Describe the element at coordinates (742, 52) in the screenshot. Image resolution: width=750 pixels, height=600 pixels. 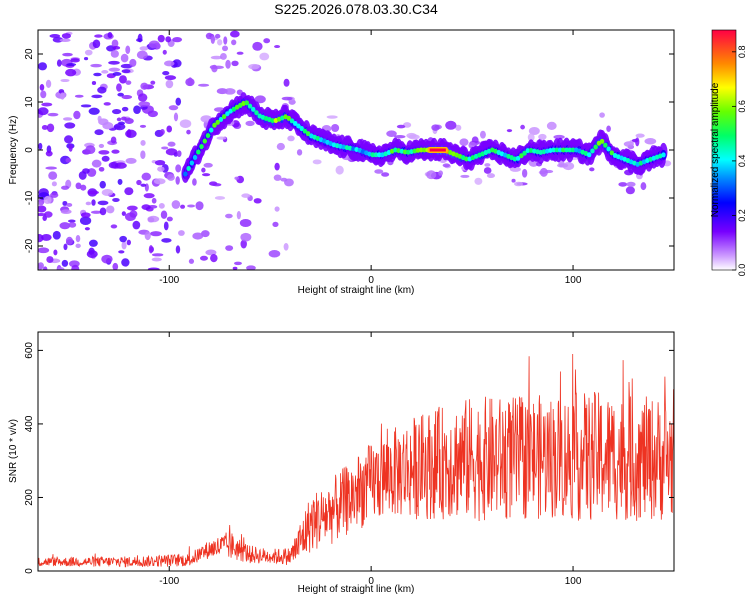
I see `colorbar-tick-label: 0.8` at that location.